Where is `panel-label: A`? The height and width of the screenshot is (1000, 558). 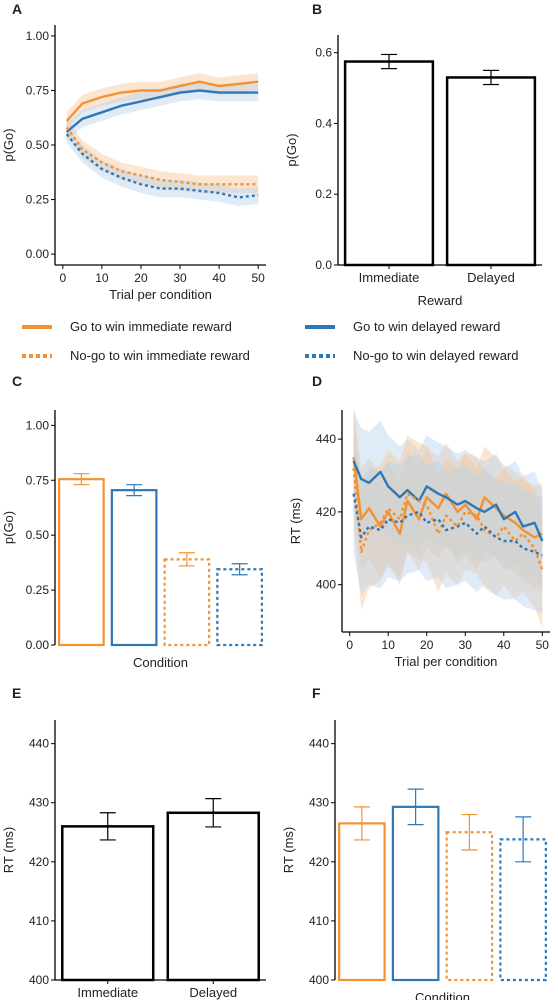
panel-label: A is located at coordinates (17, 9).